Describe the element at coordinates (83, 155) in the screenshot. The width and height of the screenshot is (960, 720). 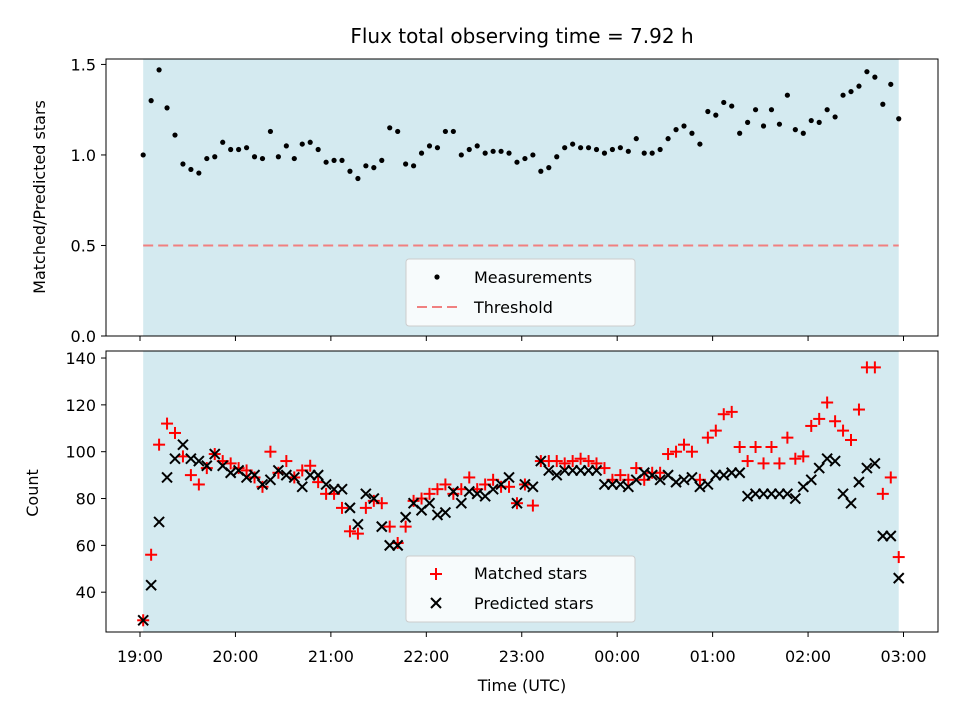
I see `ratio-y-tick-label: 1.0` at that location.